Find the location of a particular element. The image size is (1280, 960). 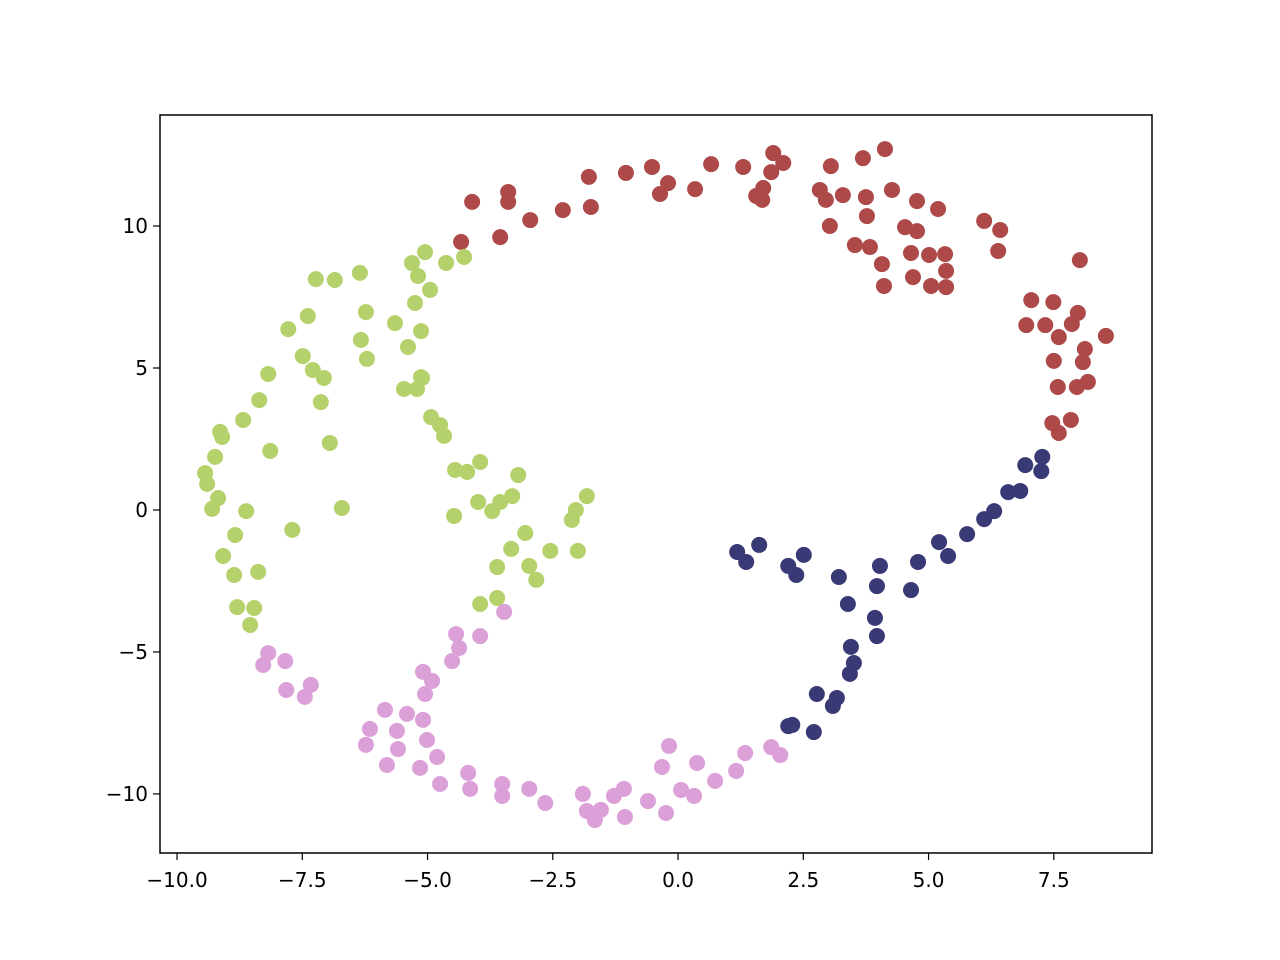

x-tick-label: −7.5 is located at coordinates (302, 880).